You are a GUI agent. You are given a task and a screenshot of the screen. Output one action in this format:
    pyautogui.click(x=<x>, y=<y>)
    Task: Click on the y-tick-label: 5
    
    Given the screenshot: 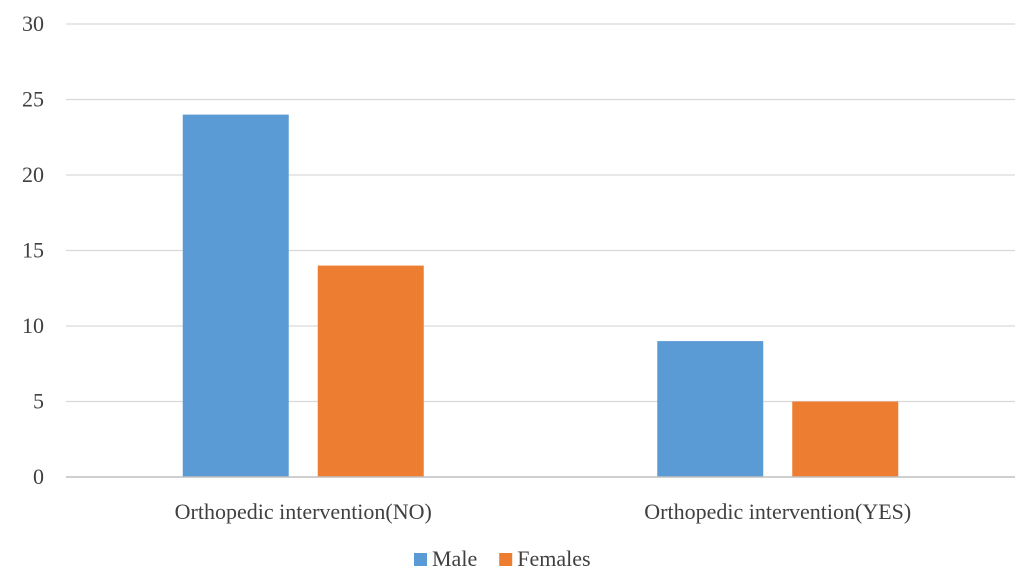 What is the action you would take?
    pyautogui.click(x=38, y=401)
    